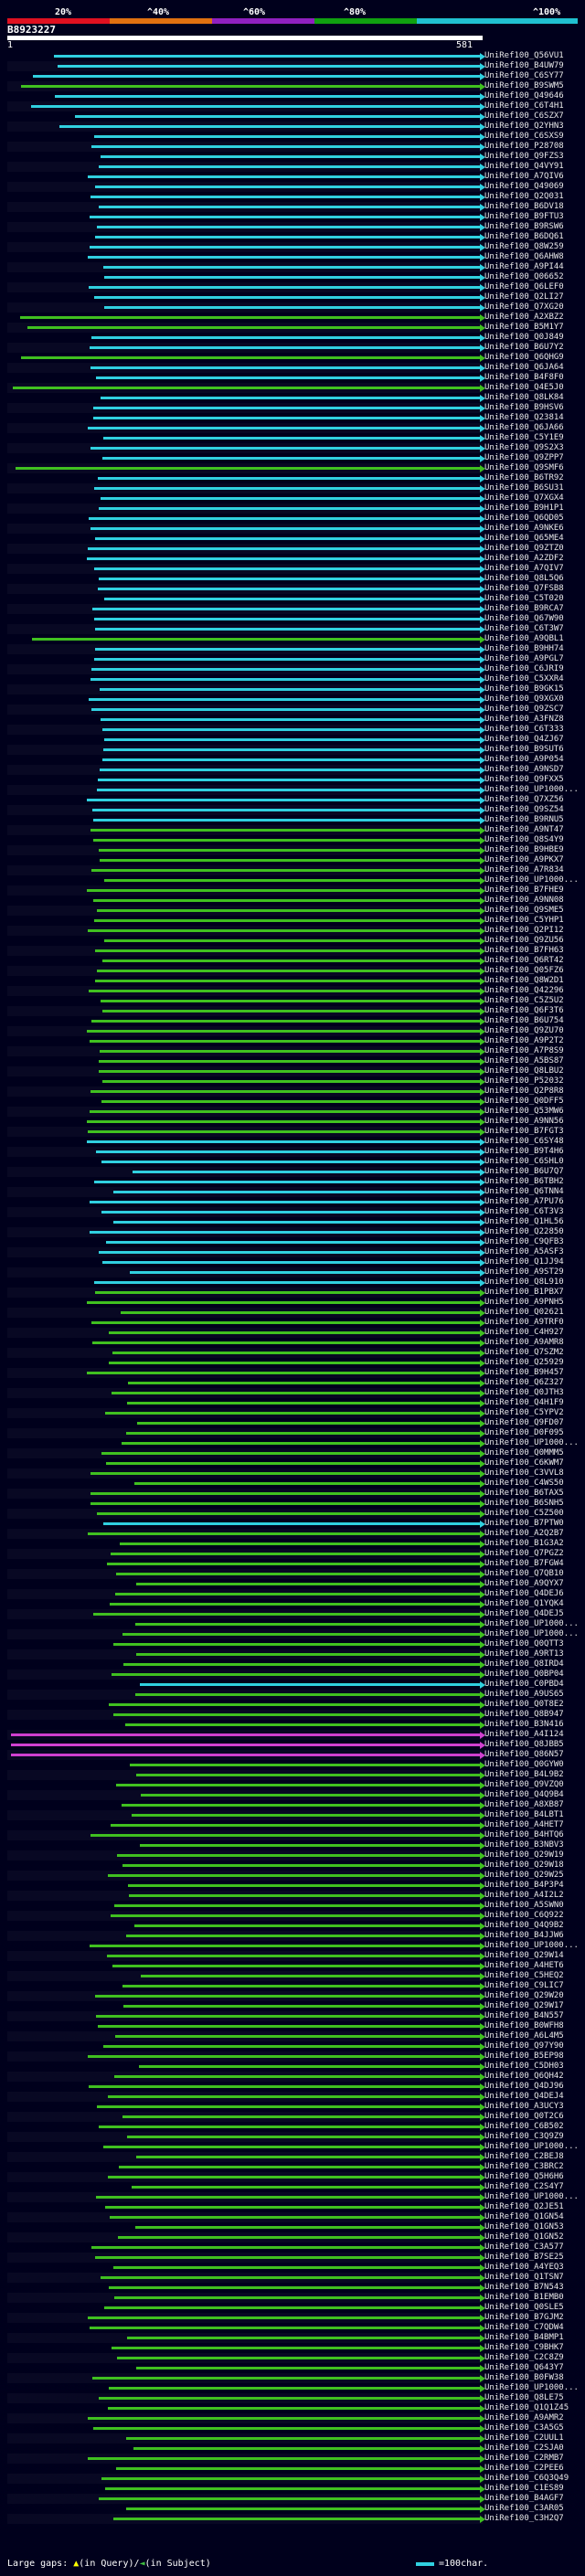 This screenshot has height=2576, width=585. I want to click on hit-label: UniRef100_B6DV18, so click(524, 206).